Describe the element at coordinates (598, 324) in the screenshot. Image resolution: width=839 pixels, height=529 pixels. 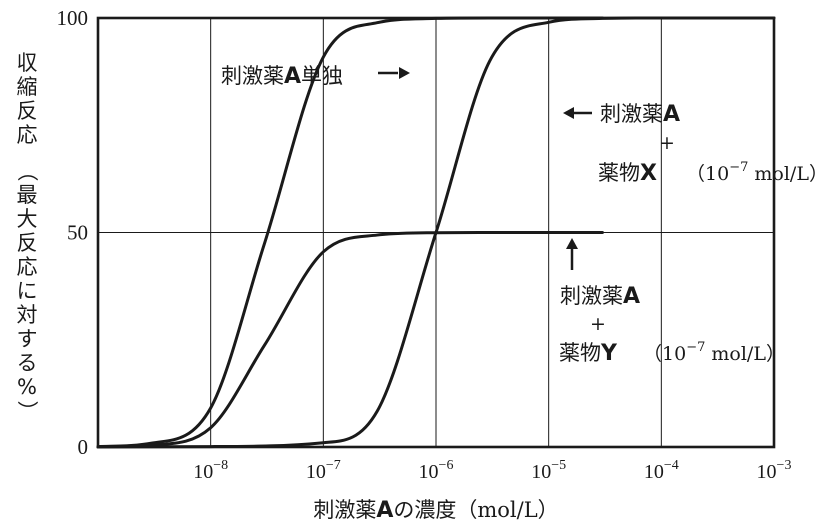
I see `annotation-y-plus: +` at that location.